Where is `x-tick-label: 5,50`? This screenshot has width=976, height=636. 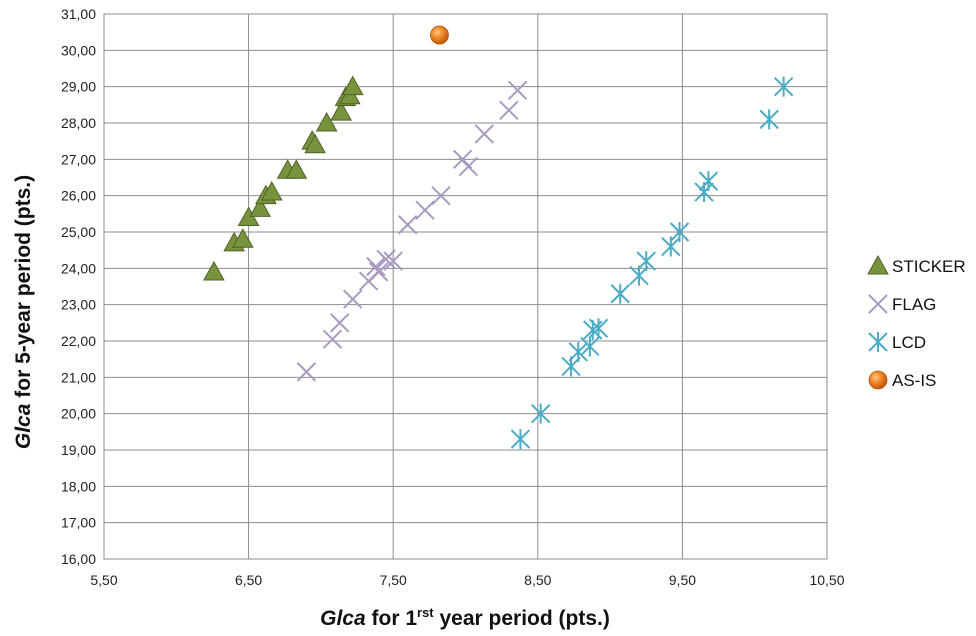 x-tick-label: 5,50 is located at coordinates (103, 580).